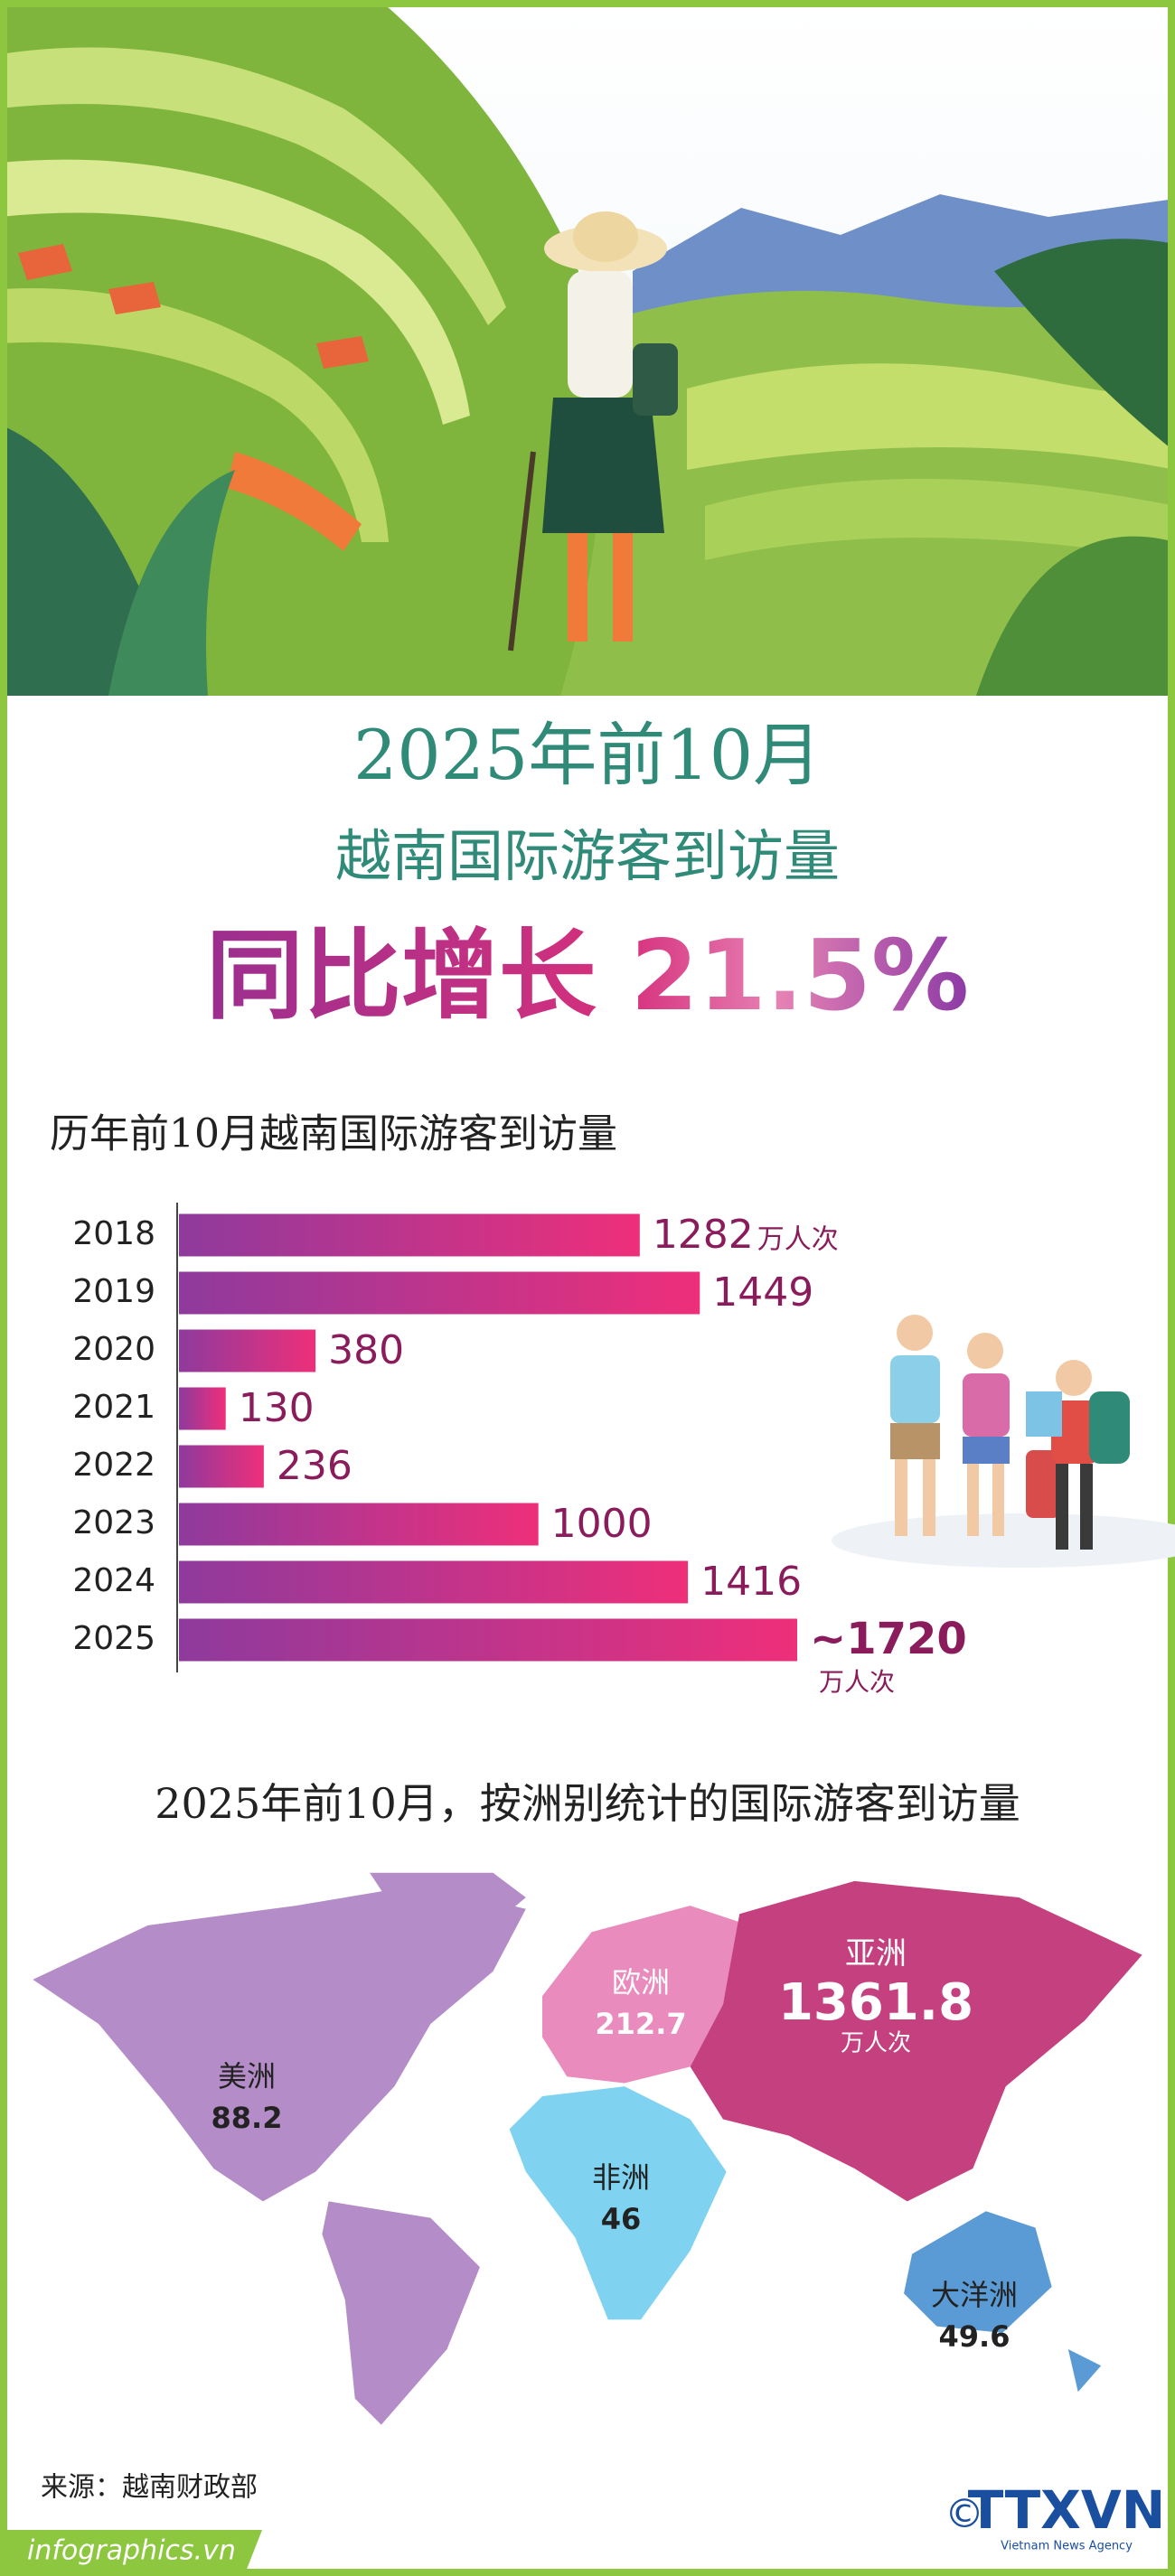 This screenshot has height=2576, width=1175. I want to click on travellers-illustration, so click(1004, 1441).